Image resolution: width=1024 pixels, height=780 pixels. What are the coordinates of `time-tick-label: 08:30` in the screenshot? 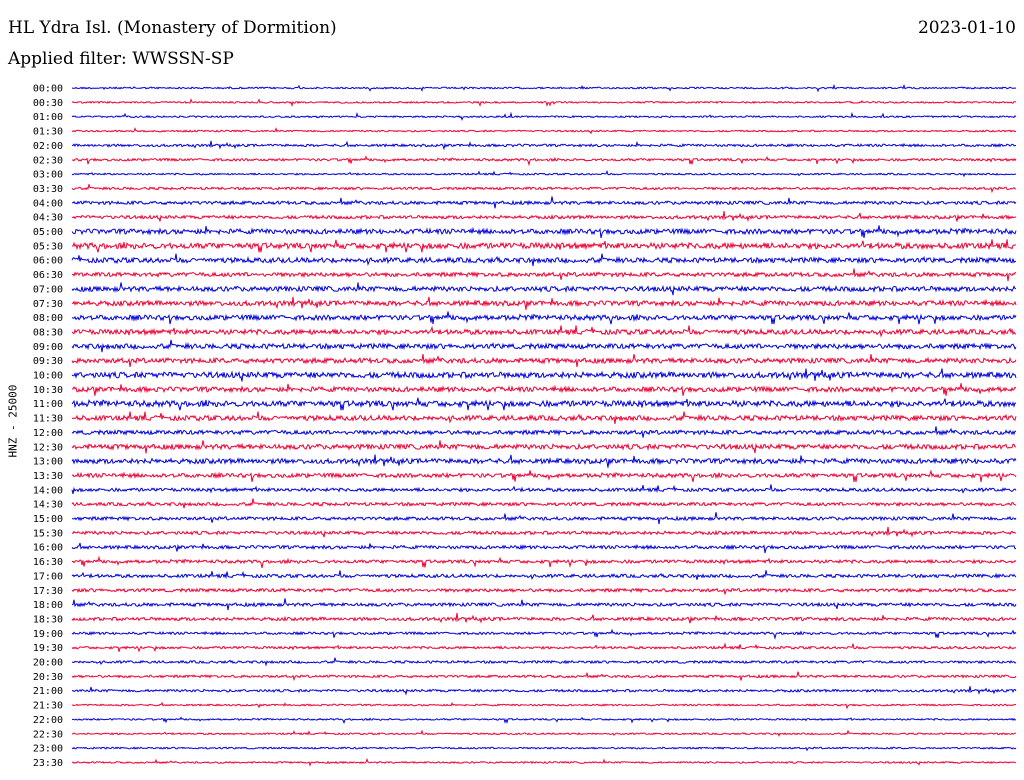 It's located at (48, 332).